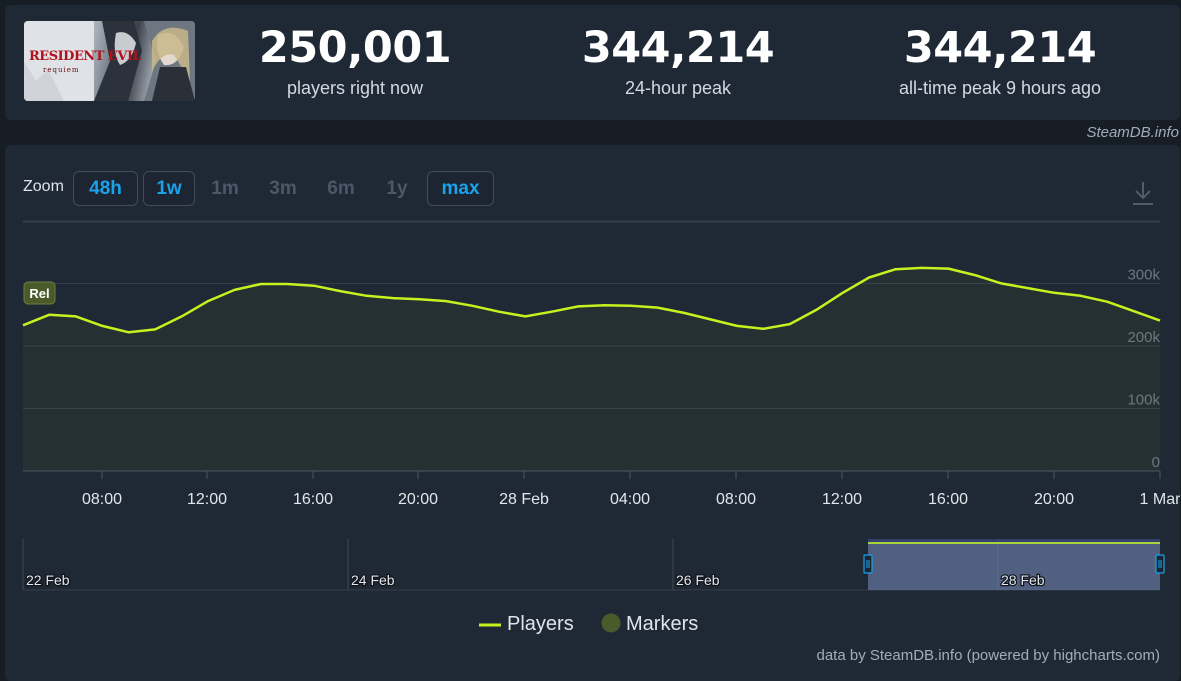 The height and width of the screenshot is (681, 1181). Describe the element at coordinates (1143, 400) in the screenshot. I see `y-tick-label: 100k` at that location.